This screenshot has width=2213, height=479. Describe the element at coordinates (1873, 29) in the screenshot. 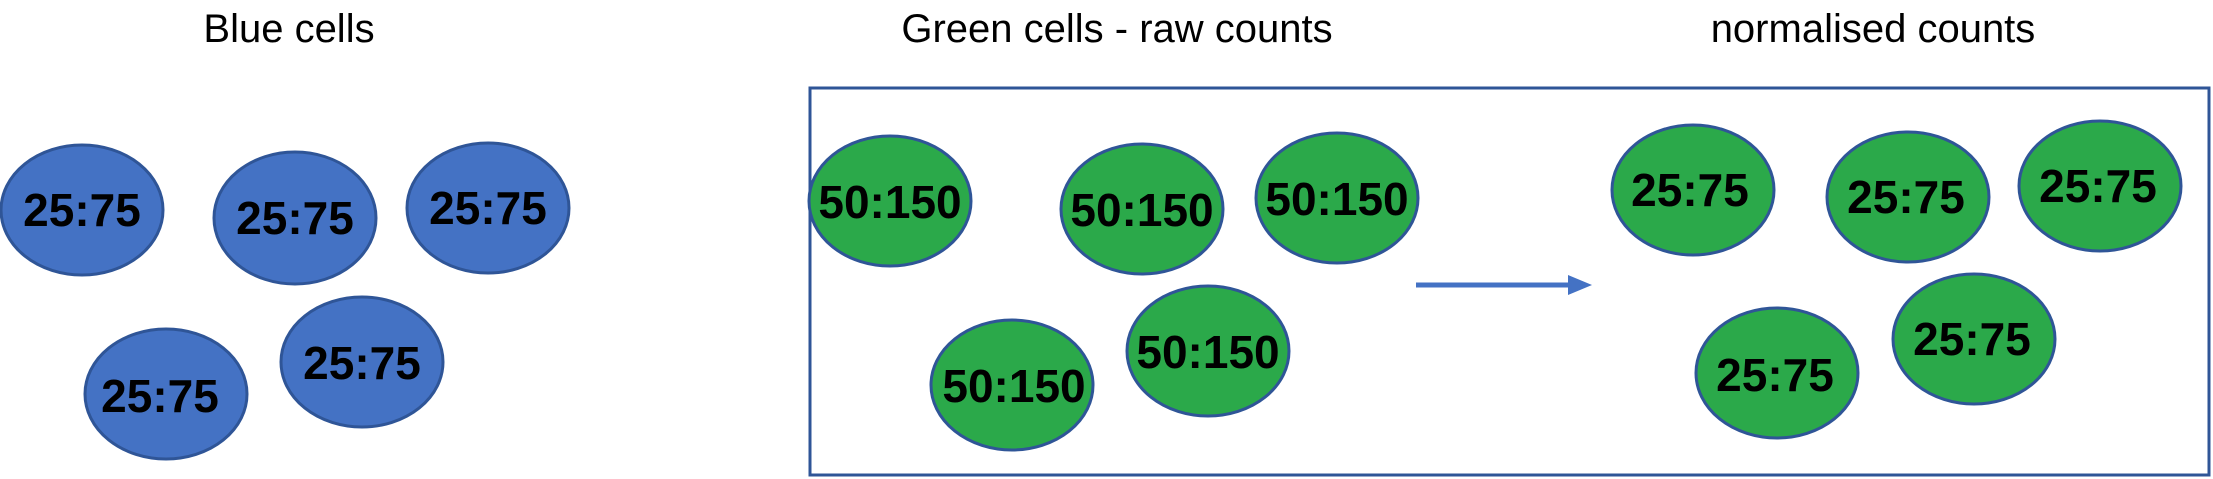

I see `normalised-counts-title: normalised counts` at that location.